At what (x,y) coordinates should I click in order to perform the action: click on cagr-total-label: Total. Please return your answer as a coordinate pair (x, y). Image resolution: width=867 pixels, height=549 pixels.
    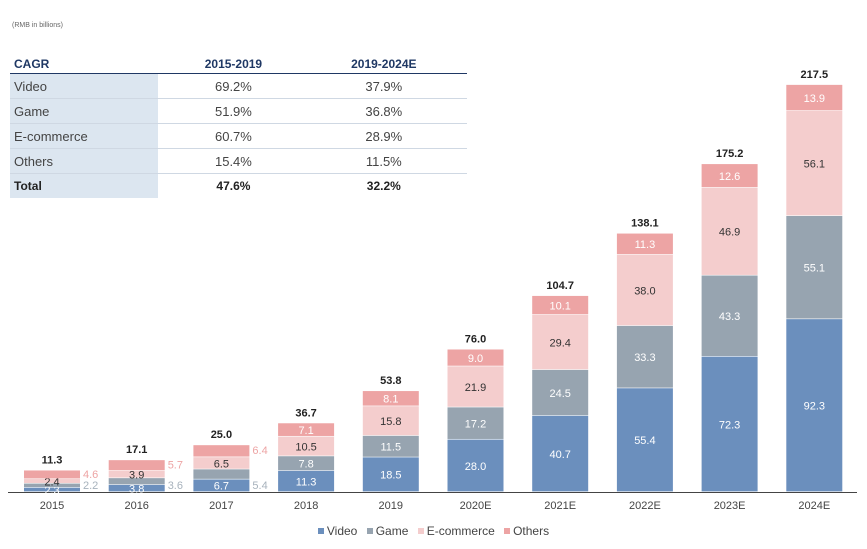
    Looking at the image, I should click on (84, 185).